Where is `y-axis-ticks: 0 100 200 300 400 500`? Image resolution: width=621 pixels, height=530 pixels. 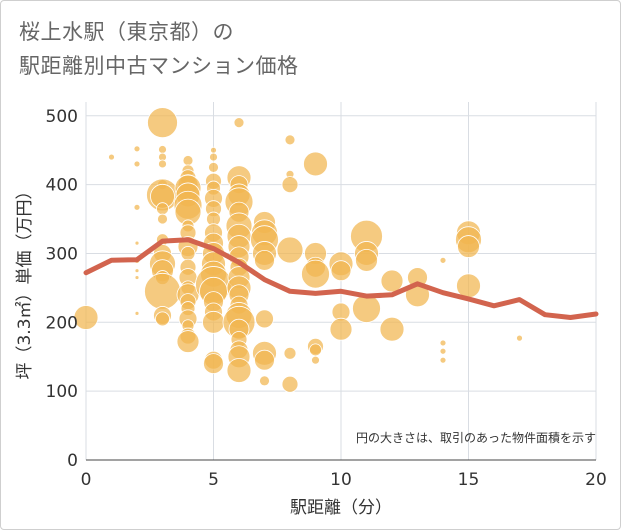
y-axis-ticks: 0 100 200 300 400 500 is located at coordinates (62, 289).